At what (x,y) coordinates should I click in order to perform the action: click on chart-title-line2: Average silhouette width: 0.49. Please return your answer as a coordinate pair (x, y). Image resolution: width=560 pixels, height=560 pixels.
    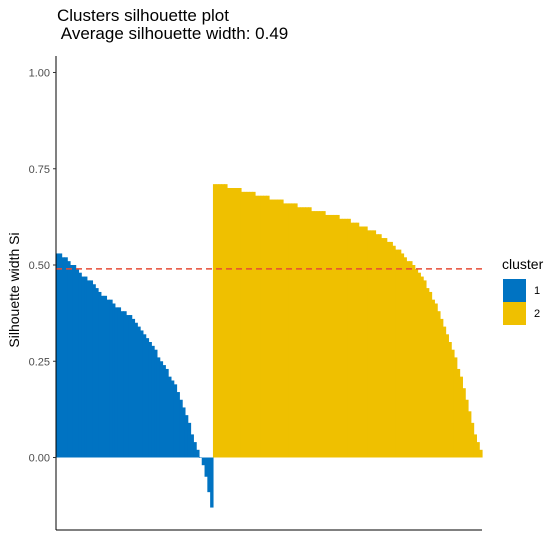
    Looking at the image, I should click on (172, 33).